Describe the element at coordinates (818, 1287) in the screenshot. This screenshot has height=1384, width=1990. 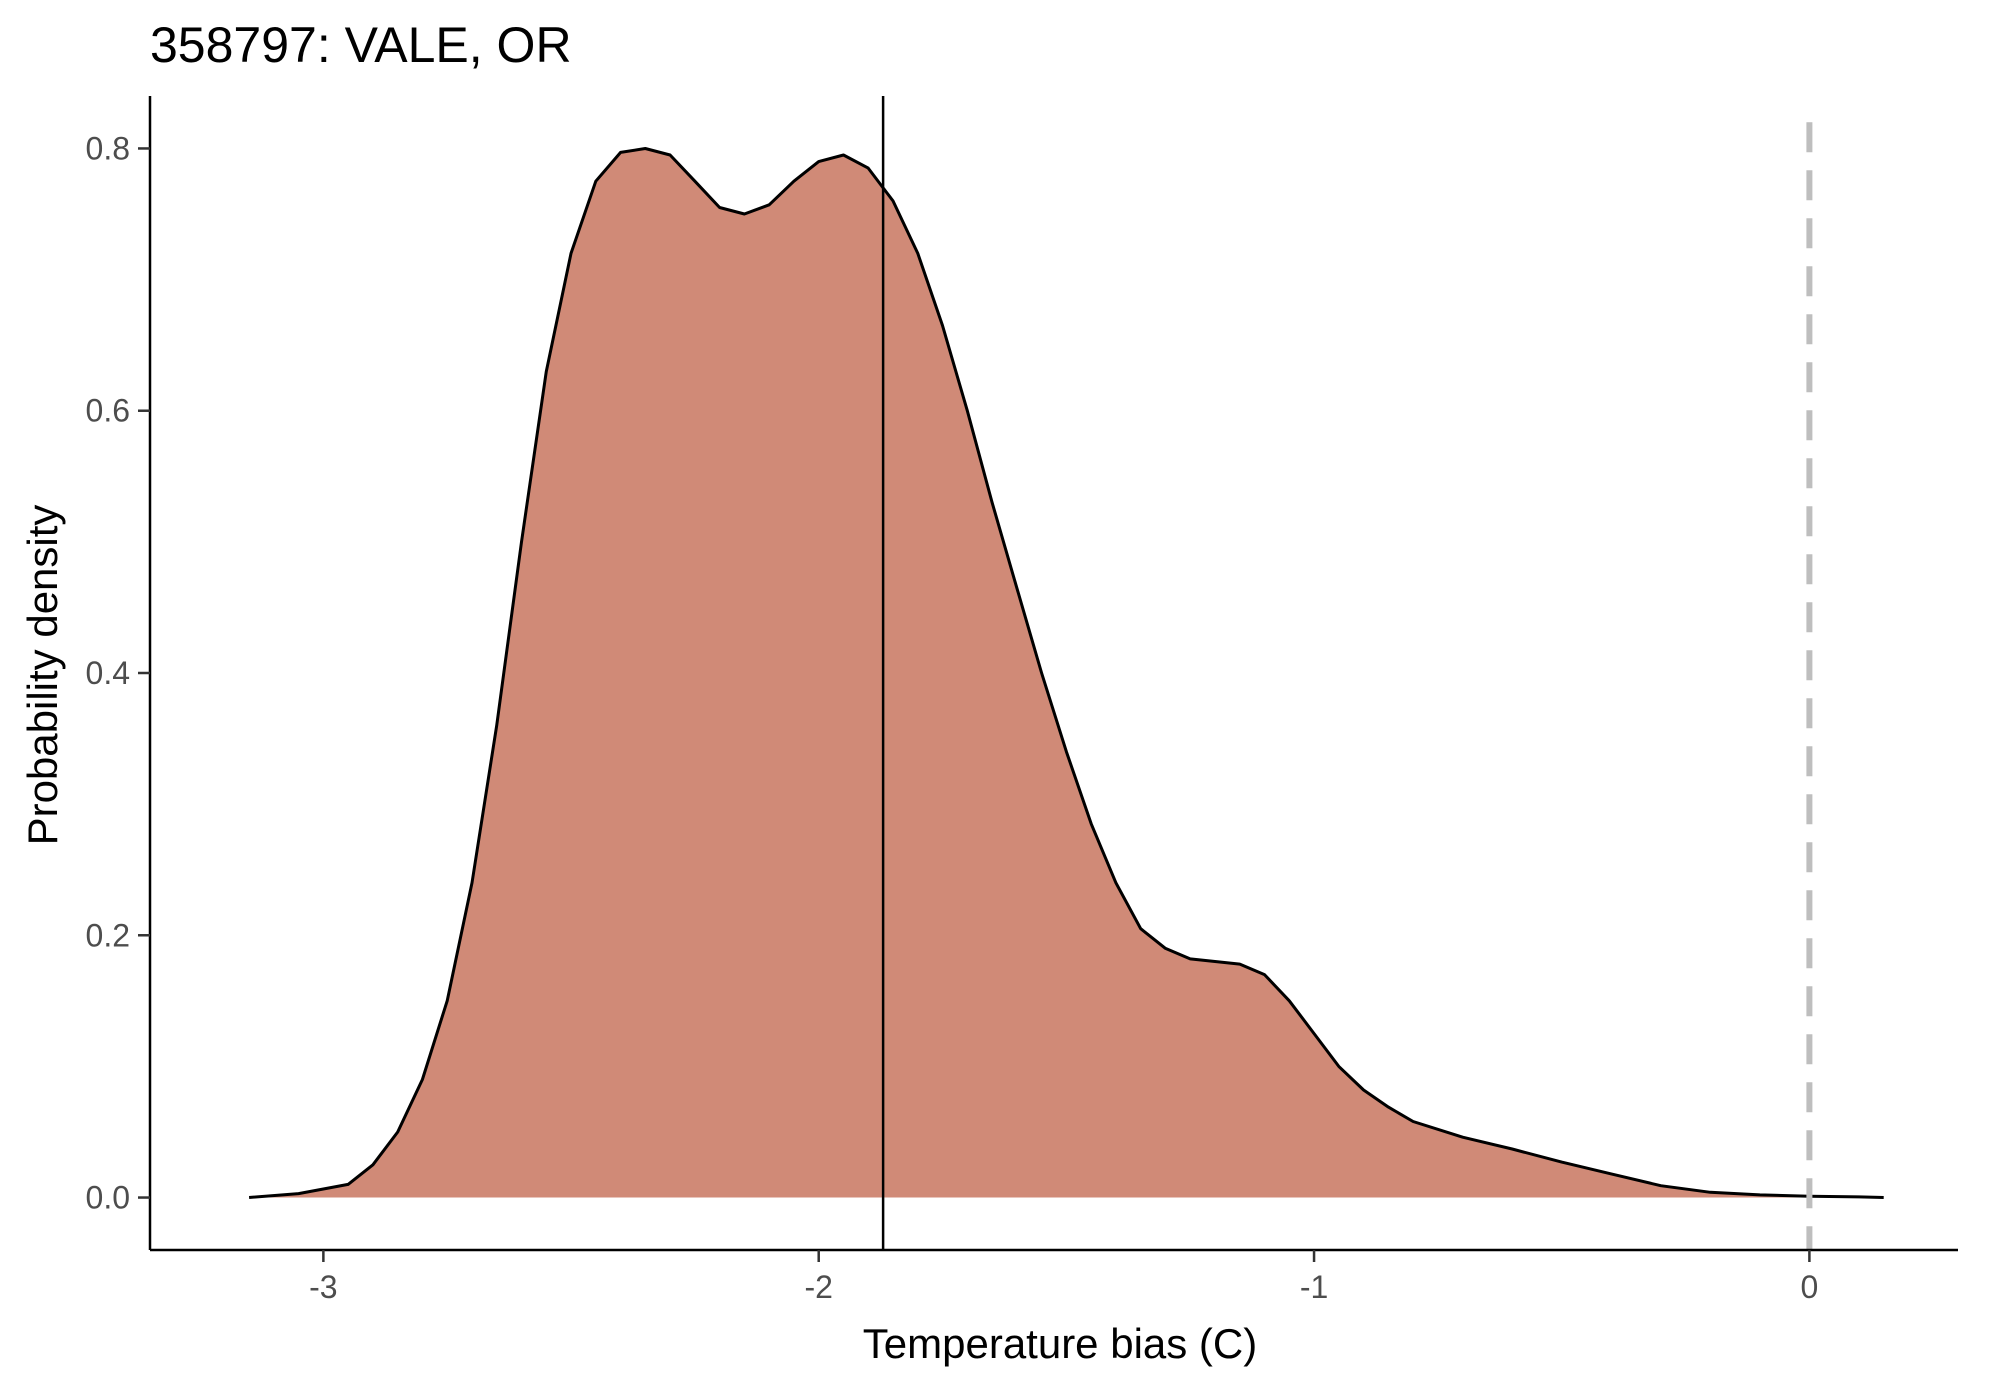
I see `x-tick-label: -2` at that location.